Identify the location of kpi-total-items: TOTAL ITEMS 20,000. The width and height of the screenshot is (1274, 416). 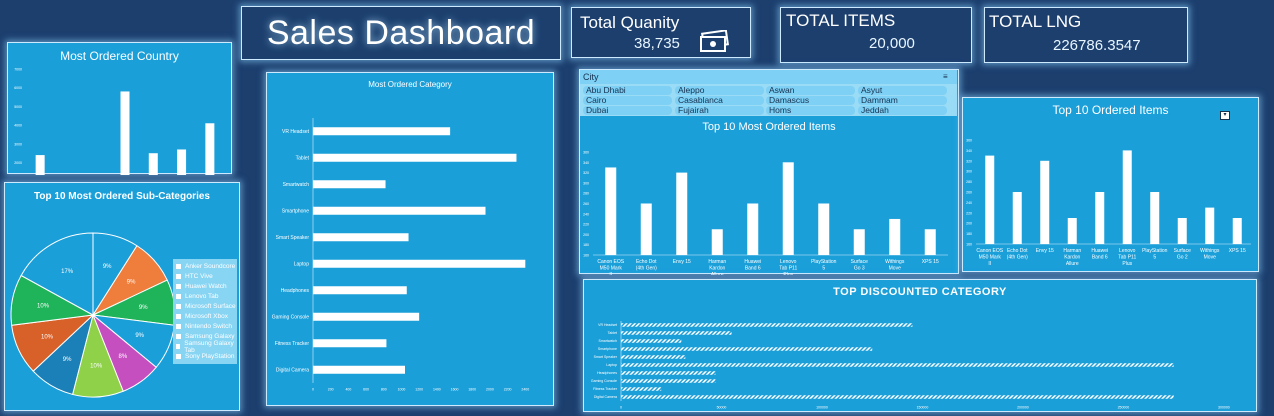
(876, 35).